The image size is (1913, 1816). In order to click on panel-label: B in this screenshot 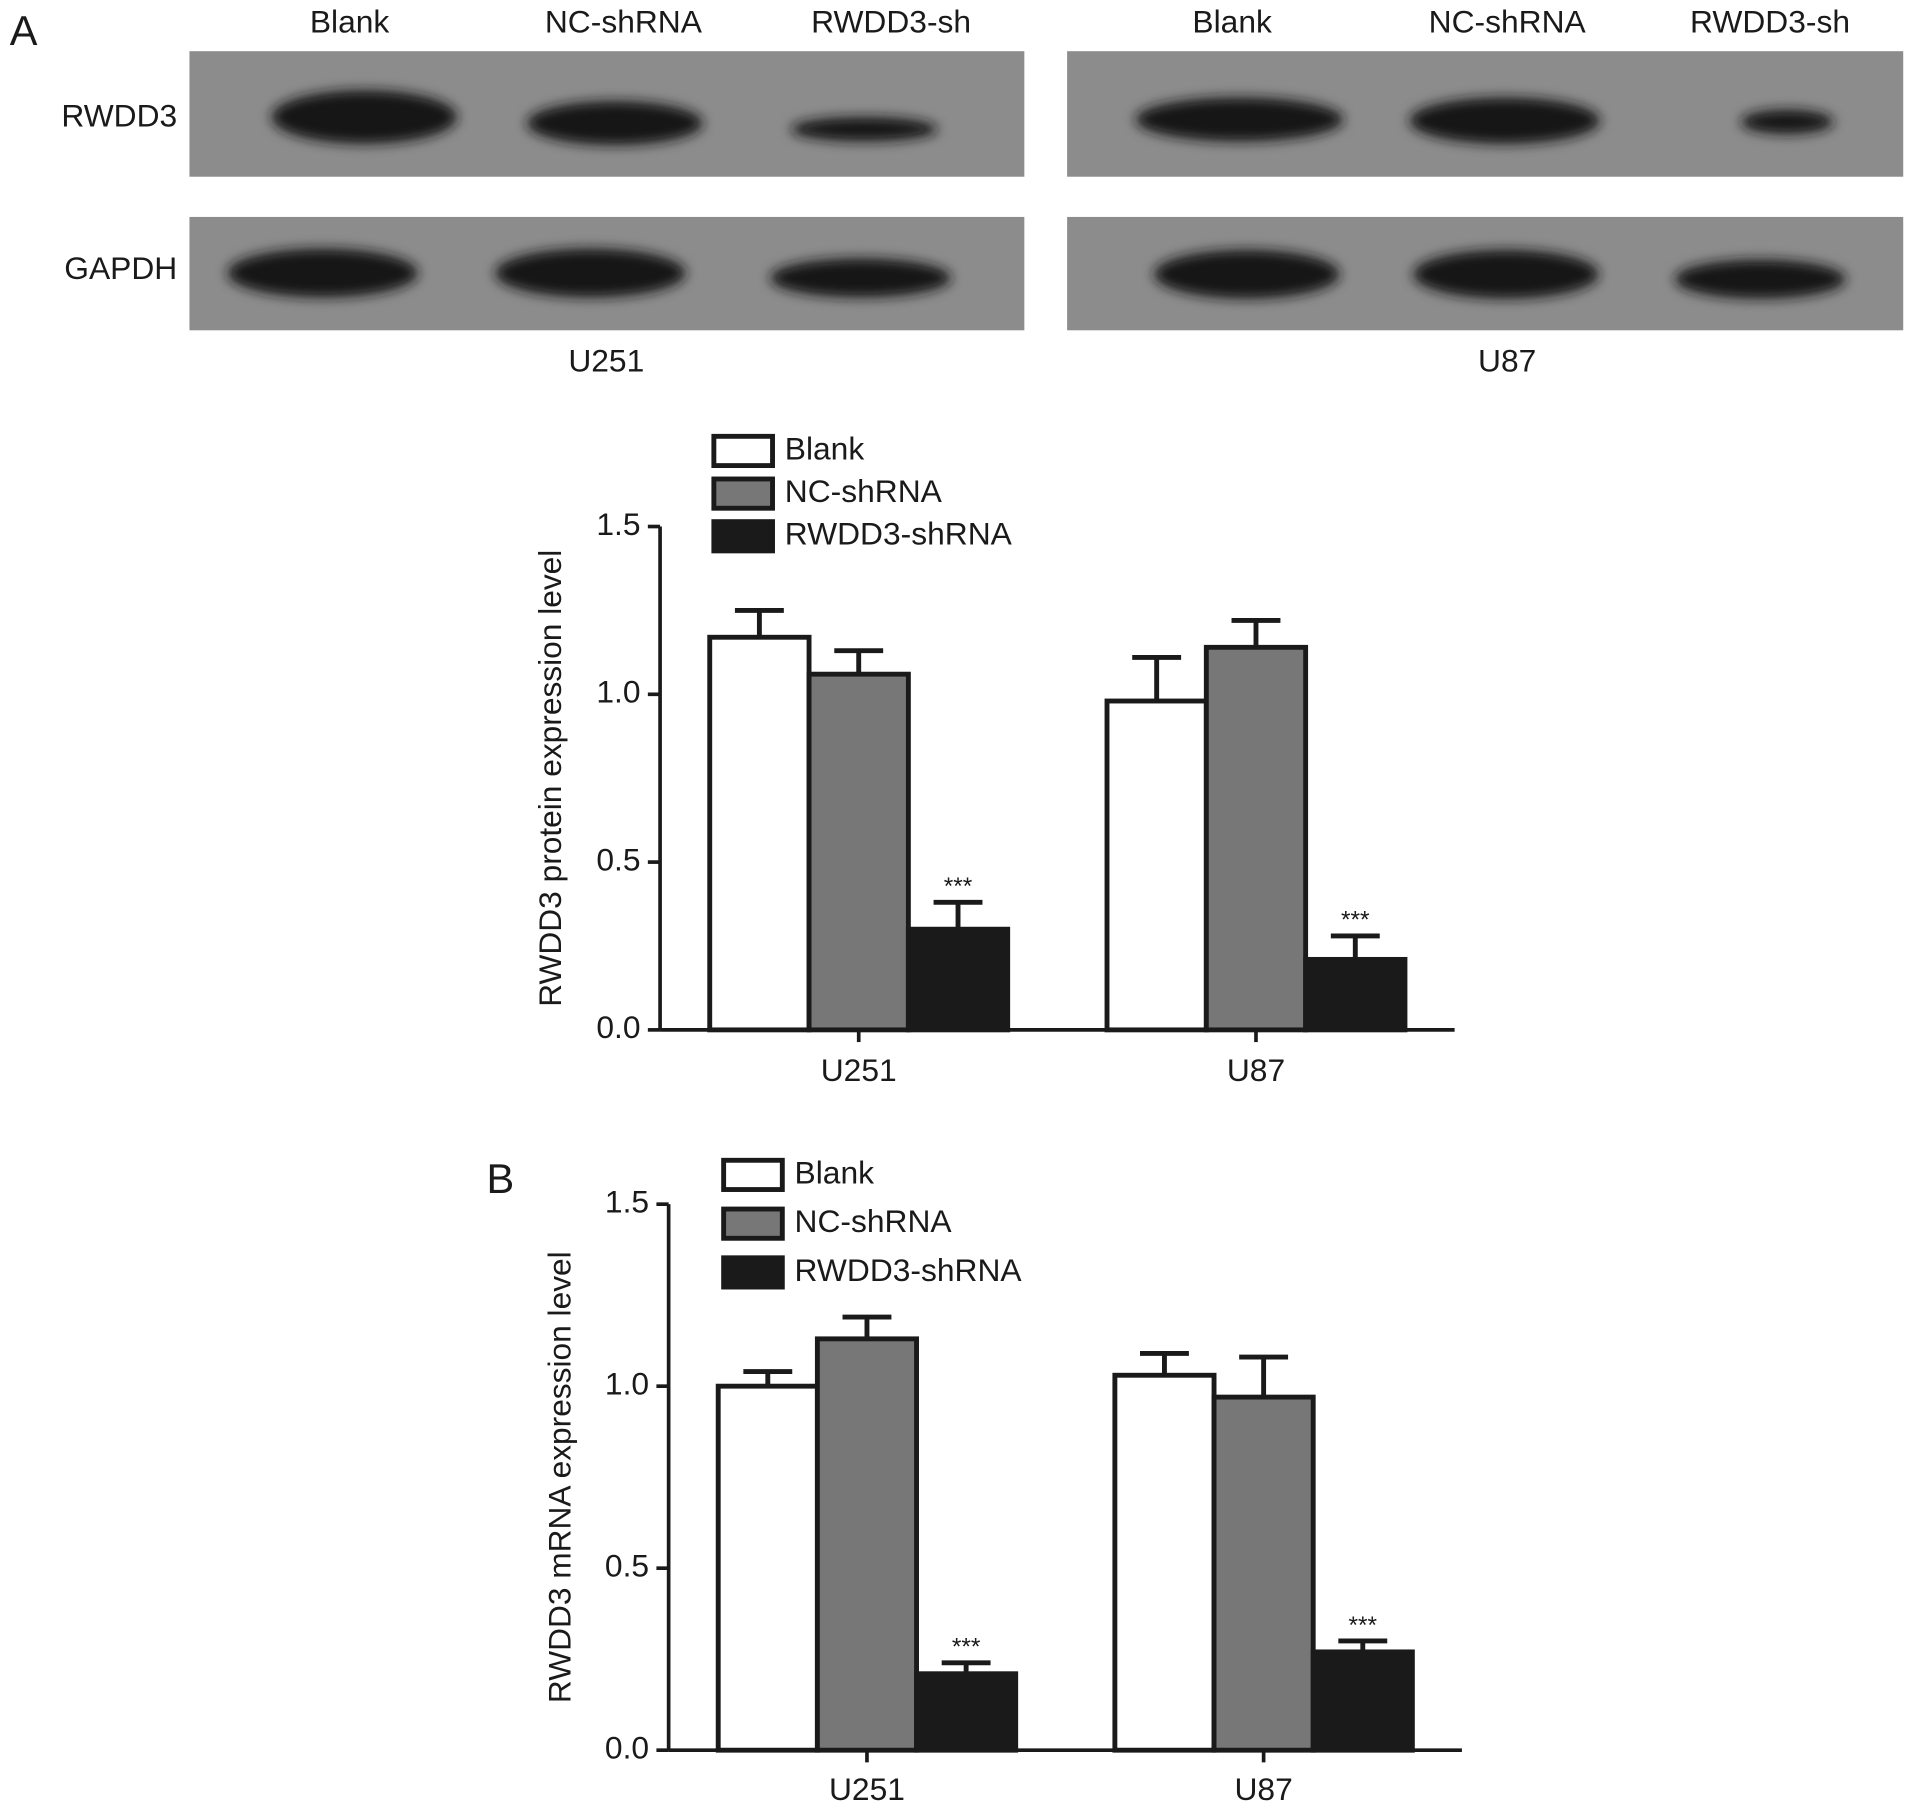, I will do `click(501, 1178)`.